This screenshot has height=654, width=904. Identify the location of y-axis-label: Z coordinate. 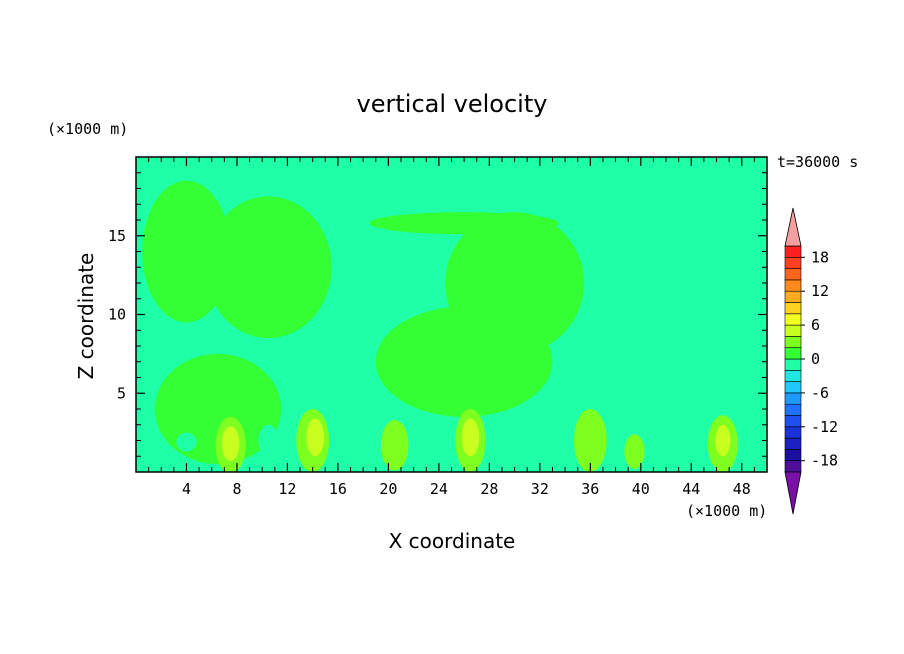
(86, 316).